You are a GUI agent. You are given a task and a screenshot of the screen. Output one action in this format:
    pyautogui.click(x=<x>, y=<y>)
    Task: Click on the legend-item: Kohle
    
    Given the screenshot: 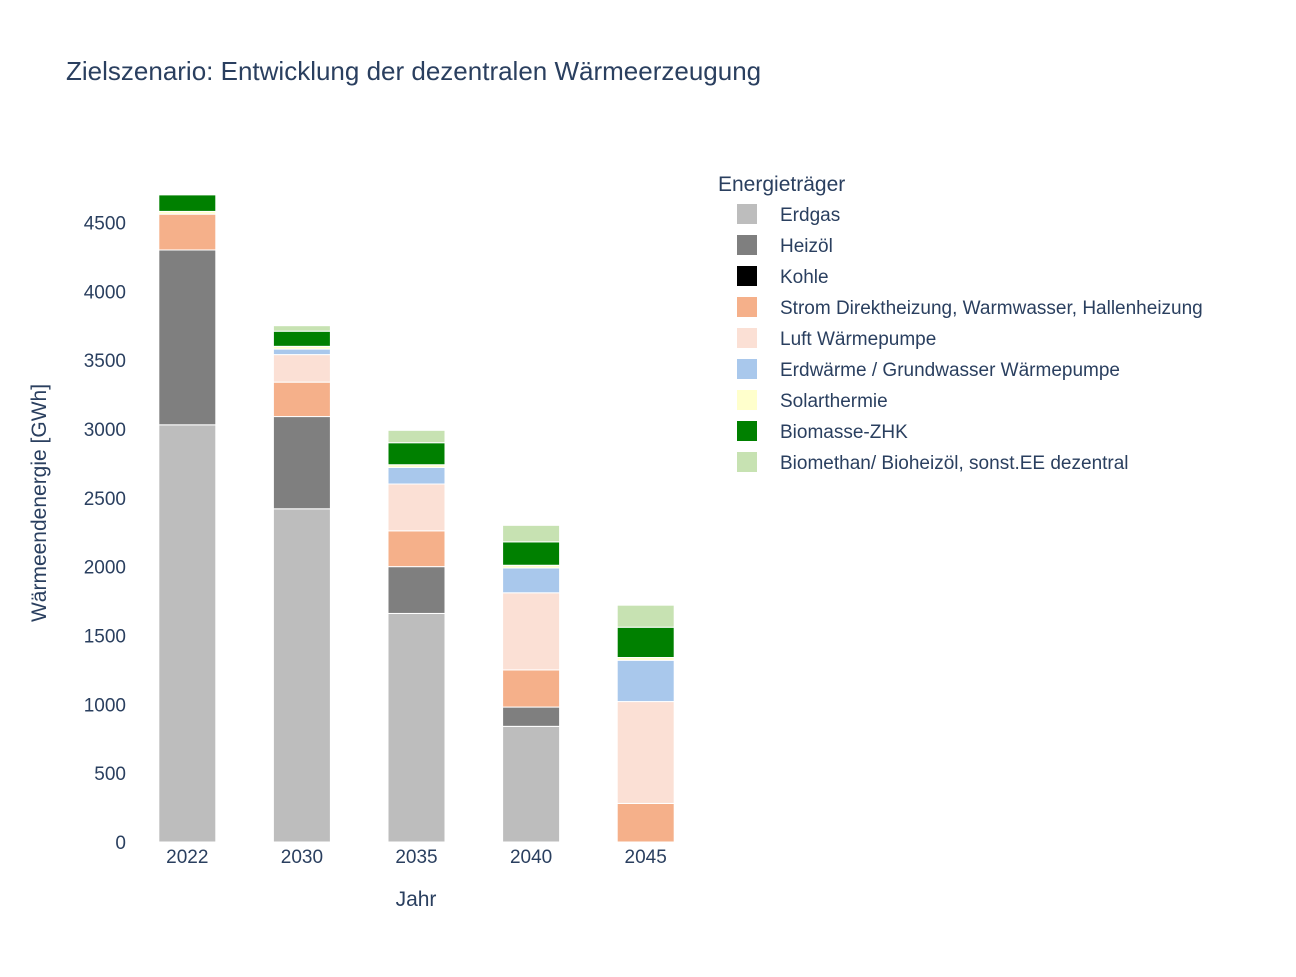 What is the action you would take?
    pyautogui.click(x=783, y=277)
    